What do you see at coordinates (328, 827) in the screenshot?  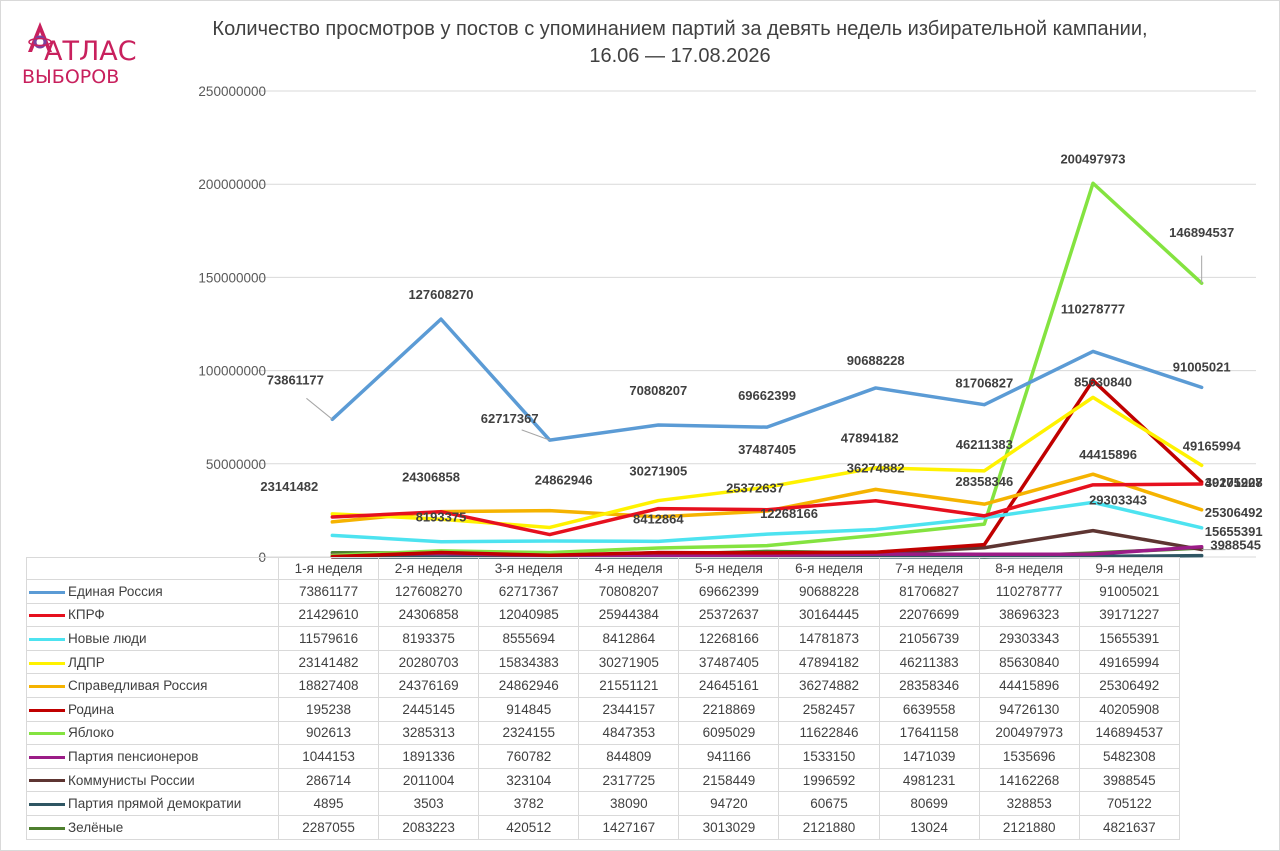 I see `table-cell: 2287055` at bounding box center [328, 827].